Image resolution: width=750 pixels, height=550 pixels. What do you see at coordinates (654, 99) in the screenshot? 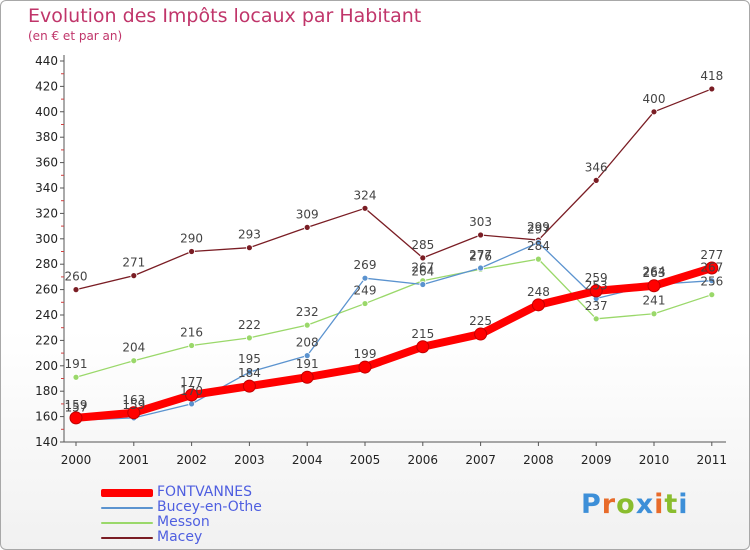
I see `data-label: 400` at bounding box center [654, 99].